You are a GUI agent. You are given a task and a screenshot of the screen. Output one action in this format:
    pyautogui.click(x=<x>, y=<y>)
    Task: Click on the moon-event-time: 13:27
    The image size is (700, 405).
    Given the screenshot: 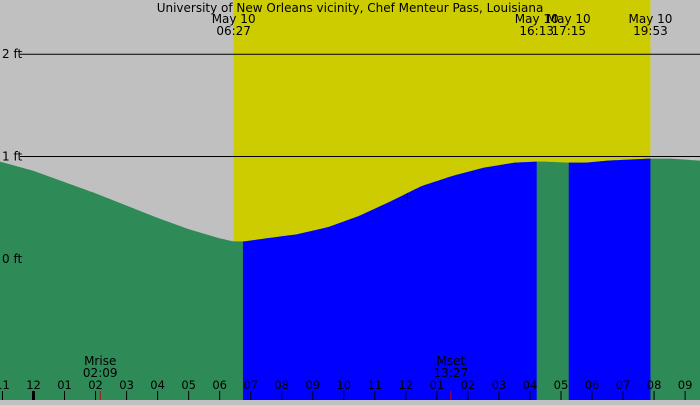 What is the action you would take?
    pyautogui.click(x=451, y=373)
    